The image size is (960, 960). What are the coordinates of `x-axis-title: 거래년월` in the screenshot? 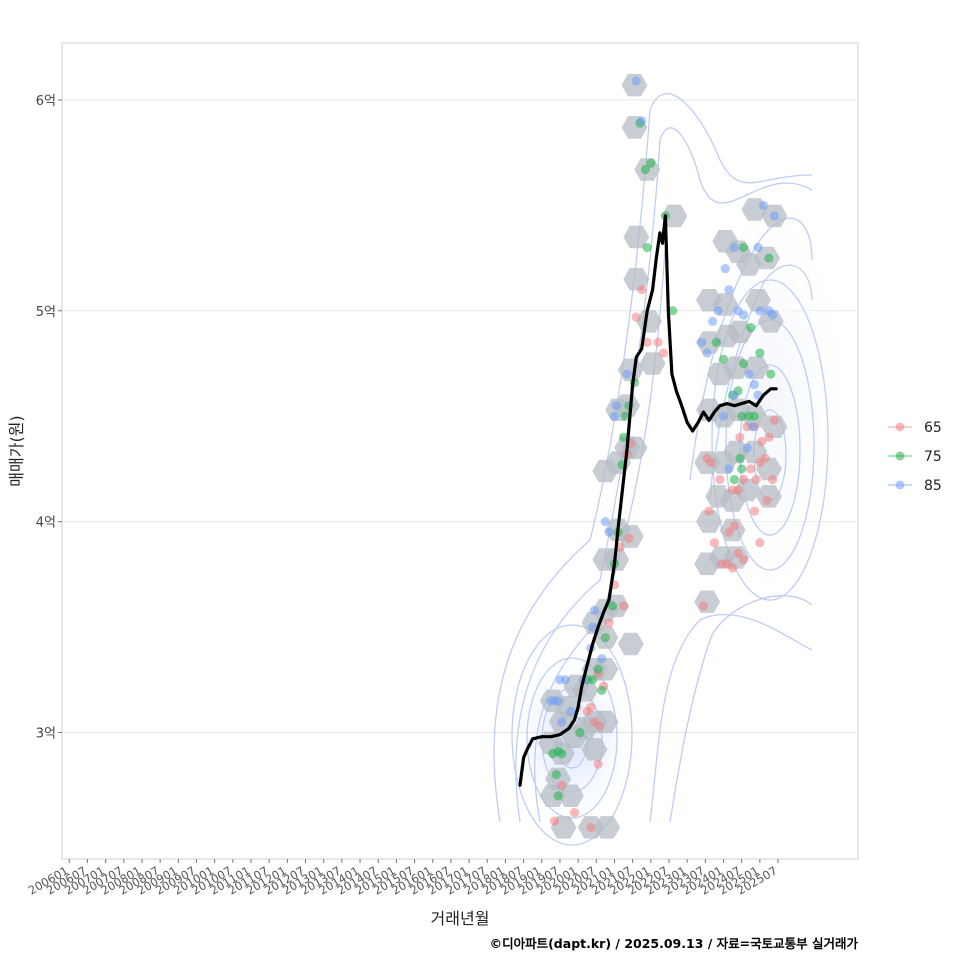 It's located at (460, 918).